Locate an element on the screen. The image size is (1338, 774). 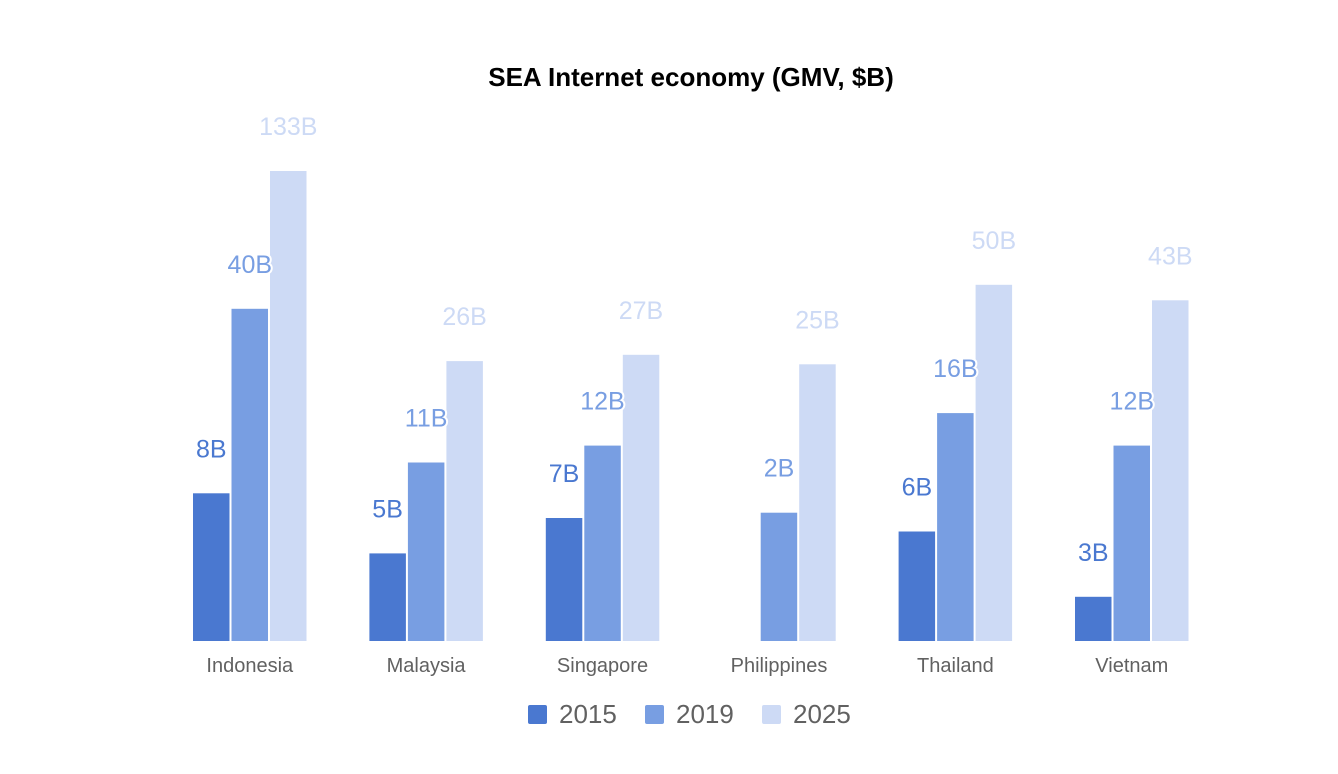
data-label-indonesia-2019: 40B is located at coordinates (250, 265).